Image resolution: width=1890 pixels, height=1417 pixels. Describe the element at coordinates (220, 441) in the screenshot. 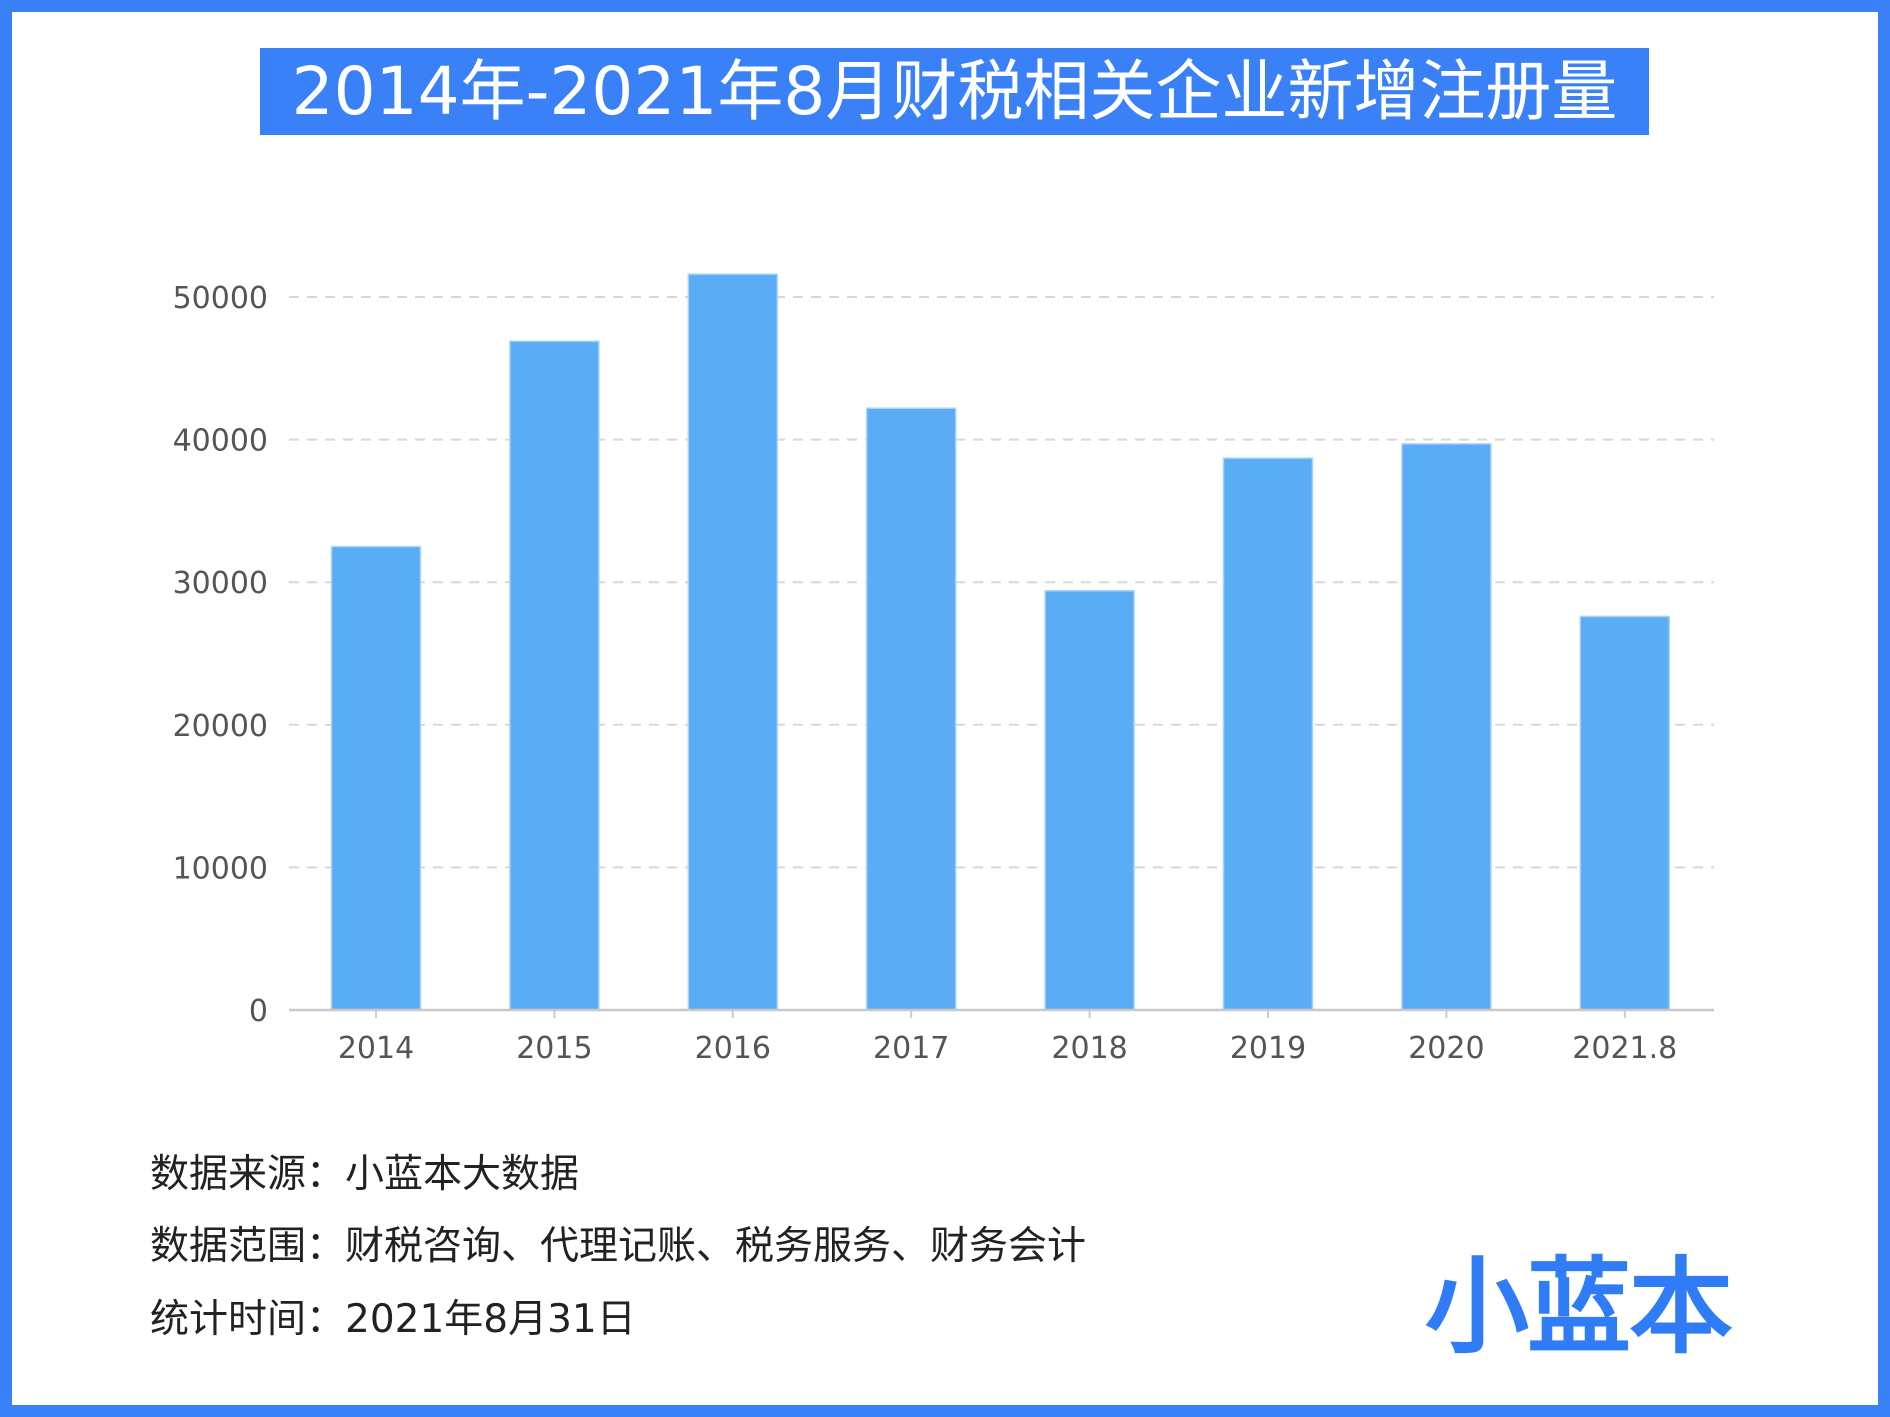

I see `y-tick-label: 40000` at that location.